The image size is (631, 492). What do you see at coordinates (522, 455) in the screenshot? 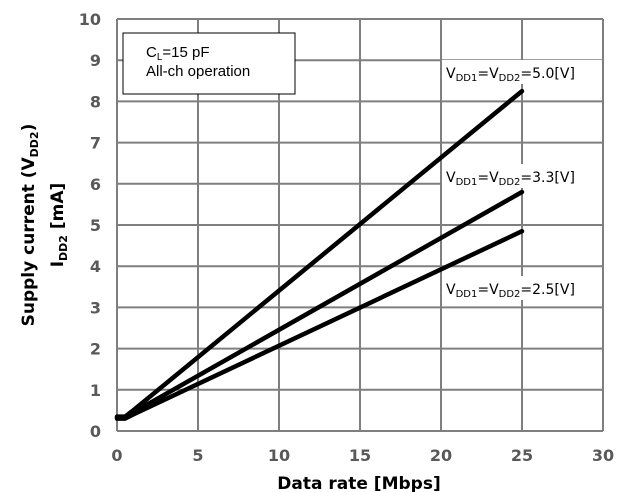
I see `x-tick-label: 25` at bounding box center [522, 455].